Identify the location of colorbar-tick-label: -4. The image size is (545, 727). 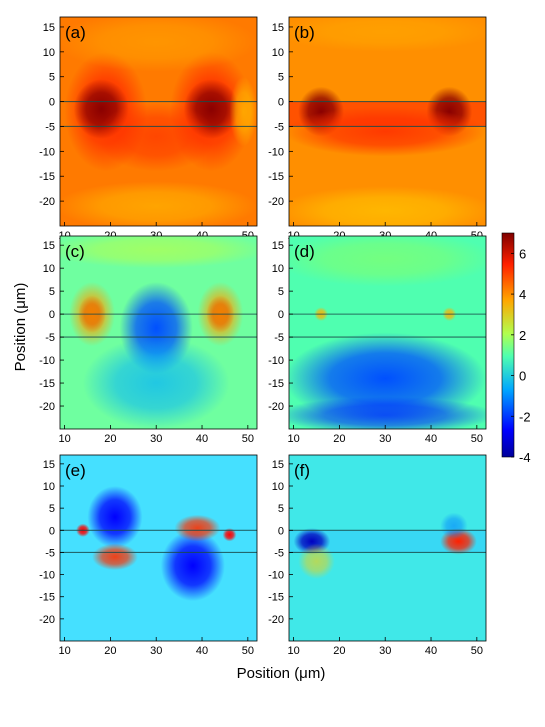
(525, 457).